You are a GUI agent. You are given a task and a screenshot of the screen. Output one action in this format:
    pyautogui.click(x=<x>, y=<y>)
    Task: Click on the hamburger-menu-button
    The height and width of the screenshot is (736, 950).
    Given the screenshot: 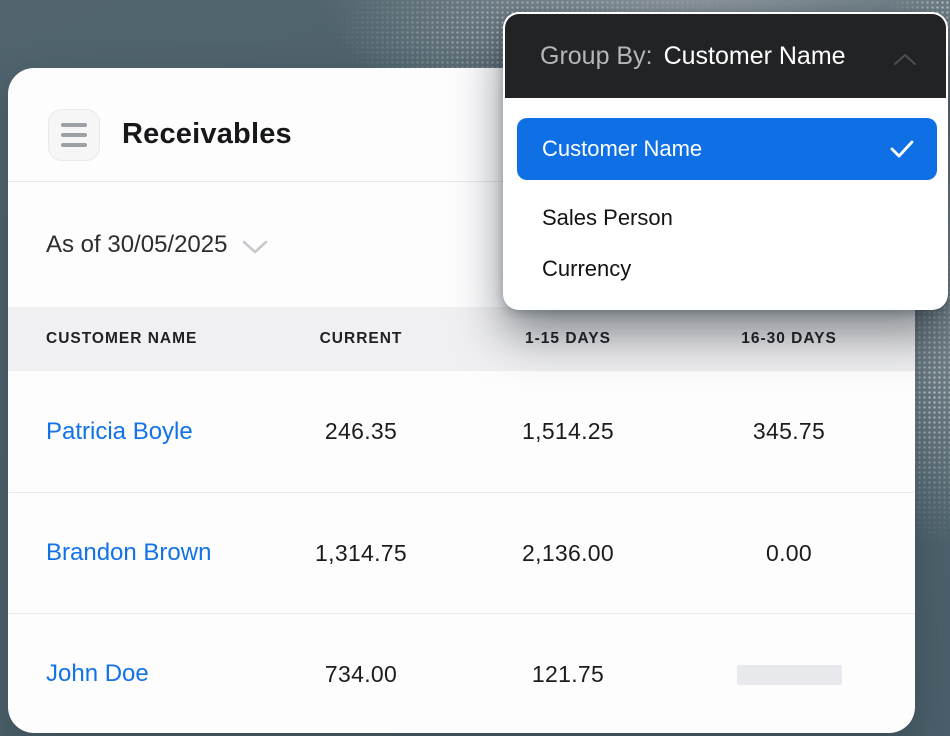 What is the action you would take?
    pyautogui.click(x=74, y=134)
    